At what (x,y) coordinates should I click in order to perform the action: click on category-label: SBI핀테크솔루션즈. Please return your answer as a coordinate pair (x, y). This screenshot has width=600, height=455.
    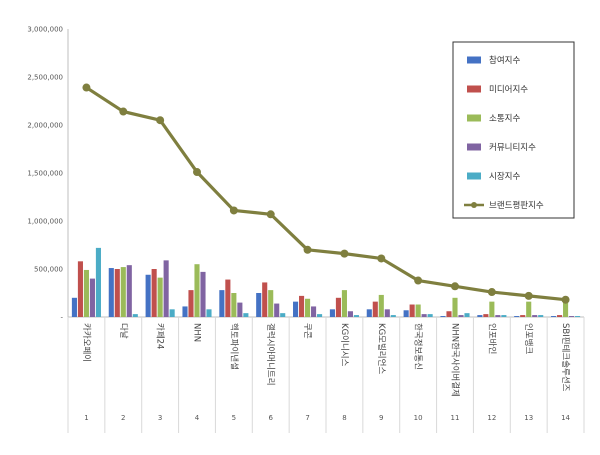
    Looking at the image, I should click on (565, 357).